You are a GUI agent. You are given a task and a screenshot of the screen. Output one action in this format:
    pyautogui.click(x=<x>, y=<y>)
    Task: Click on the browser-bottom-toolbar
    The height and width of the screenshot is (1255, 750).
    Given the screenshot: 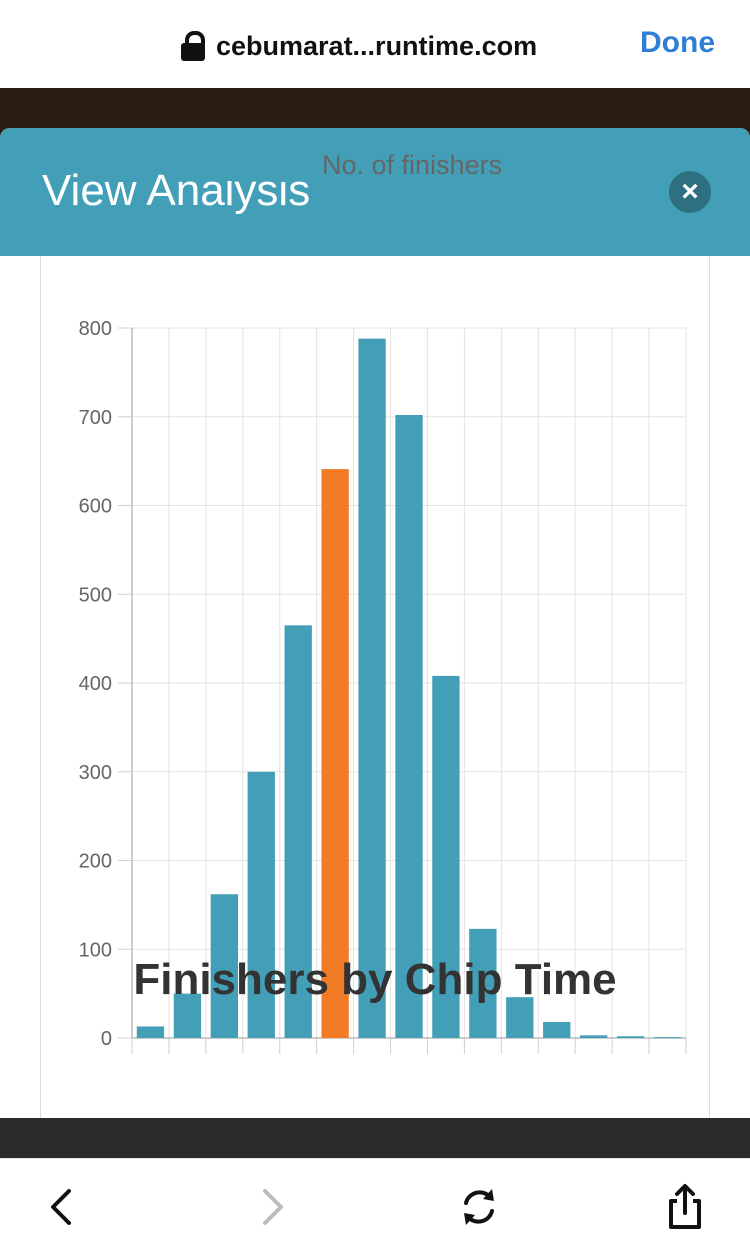 What is the action you would take?
    pyautogui.click(x=375, y=1206)
    